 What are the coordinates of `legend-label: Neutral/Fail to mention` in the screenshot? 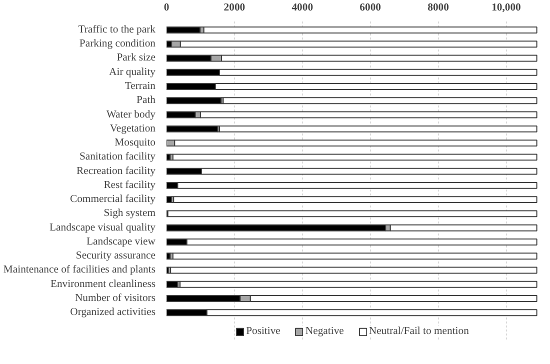 It's located at (418, 331).